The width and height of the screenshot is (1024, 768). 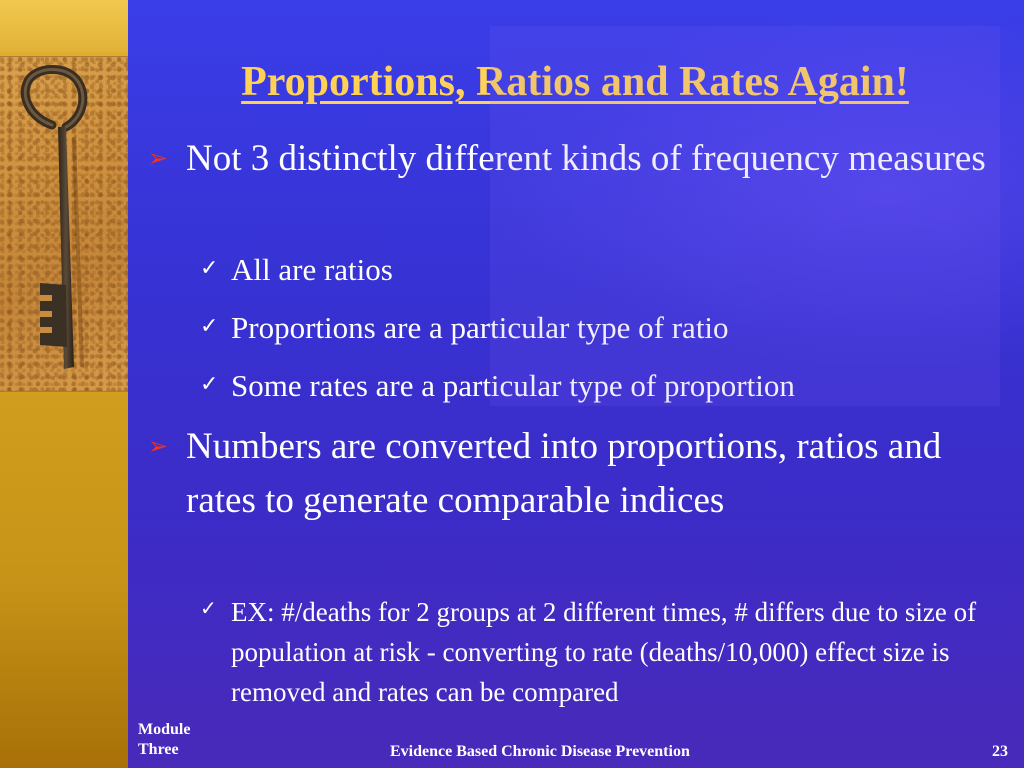 I want to click on footer-module-line1: Module, so click(x=164, y=729).